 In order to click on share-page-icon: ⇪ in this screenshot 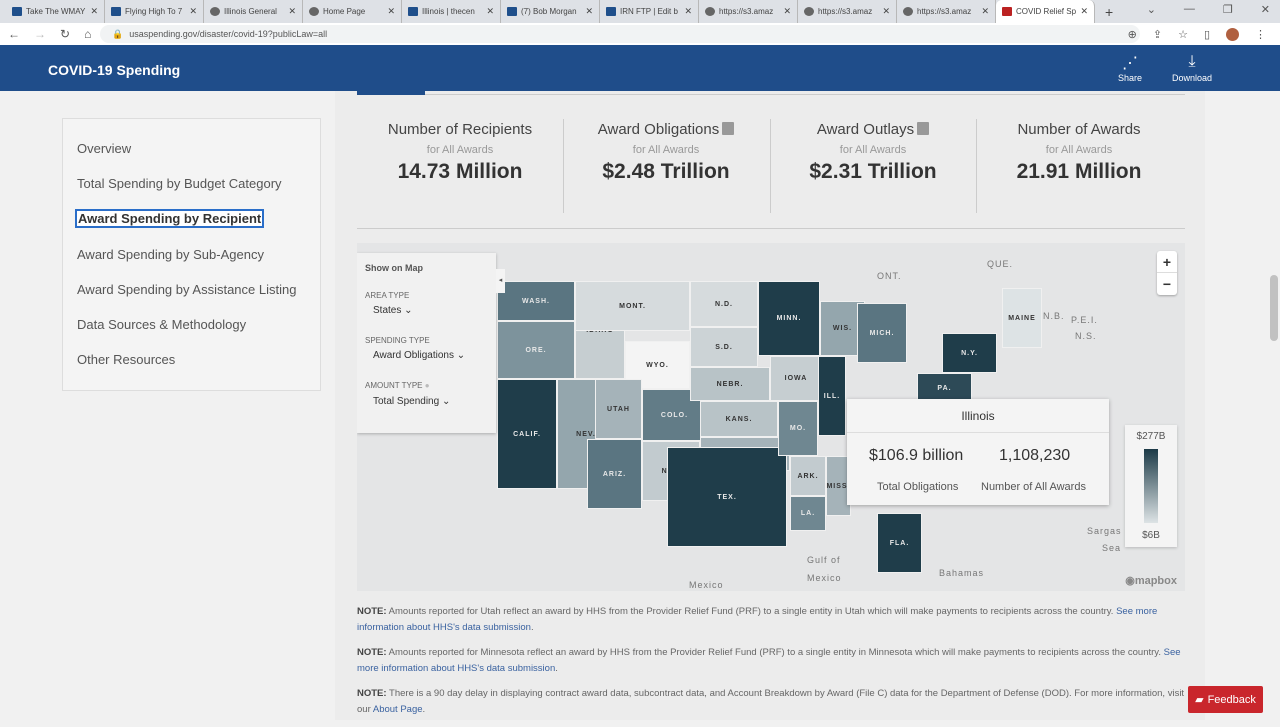, I will do `click(1157, 34)`.